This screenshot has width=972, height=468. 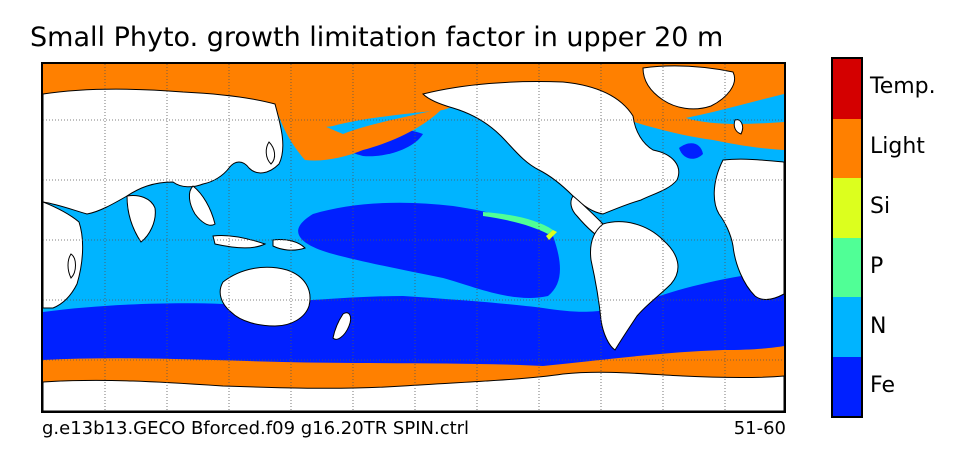 What do you see at coordinates (688, 87) in the screenshot?
I see `land-greenland` at bounding box center [688, 87].